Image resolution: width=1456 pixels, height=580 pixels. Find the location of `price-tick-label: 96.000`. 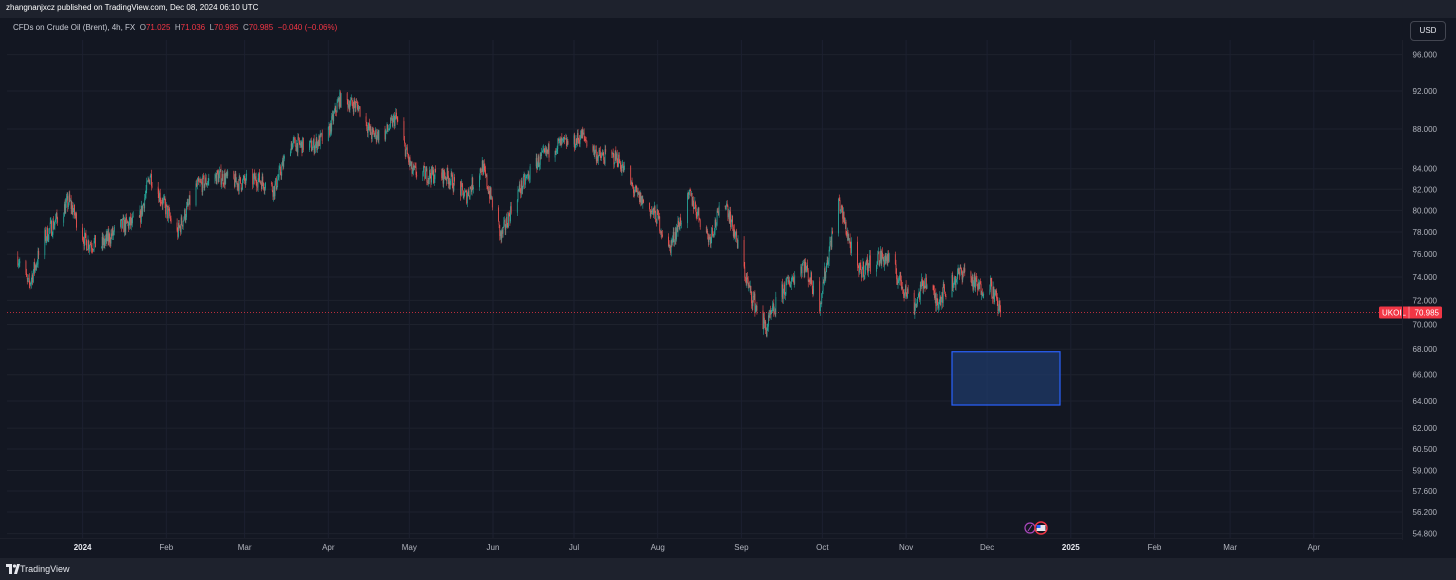

price-tick-label: 96.000 is located at coordinates (1425, 55).